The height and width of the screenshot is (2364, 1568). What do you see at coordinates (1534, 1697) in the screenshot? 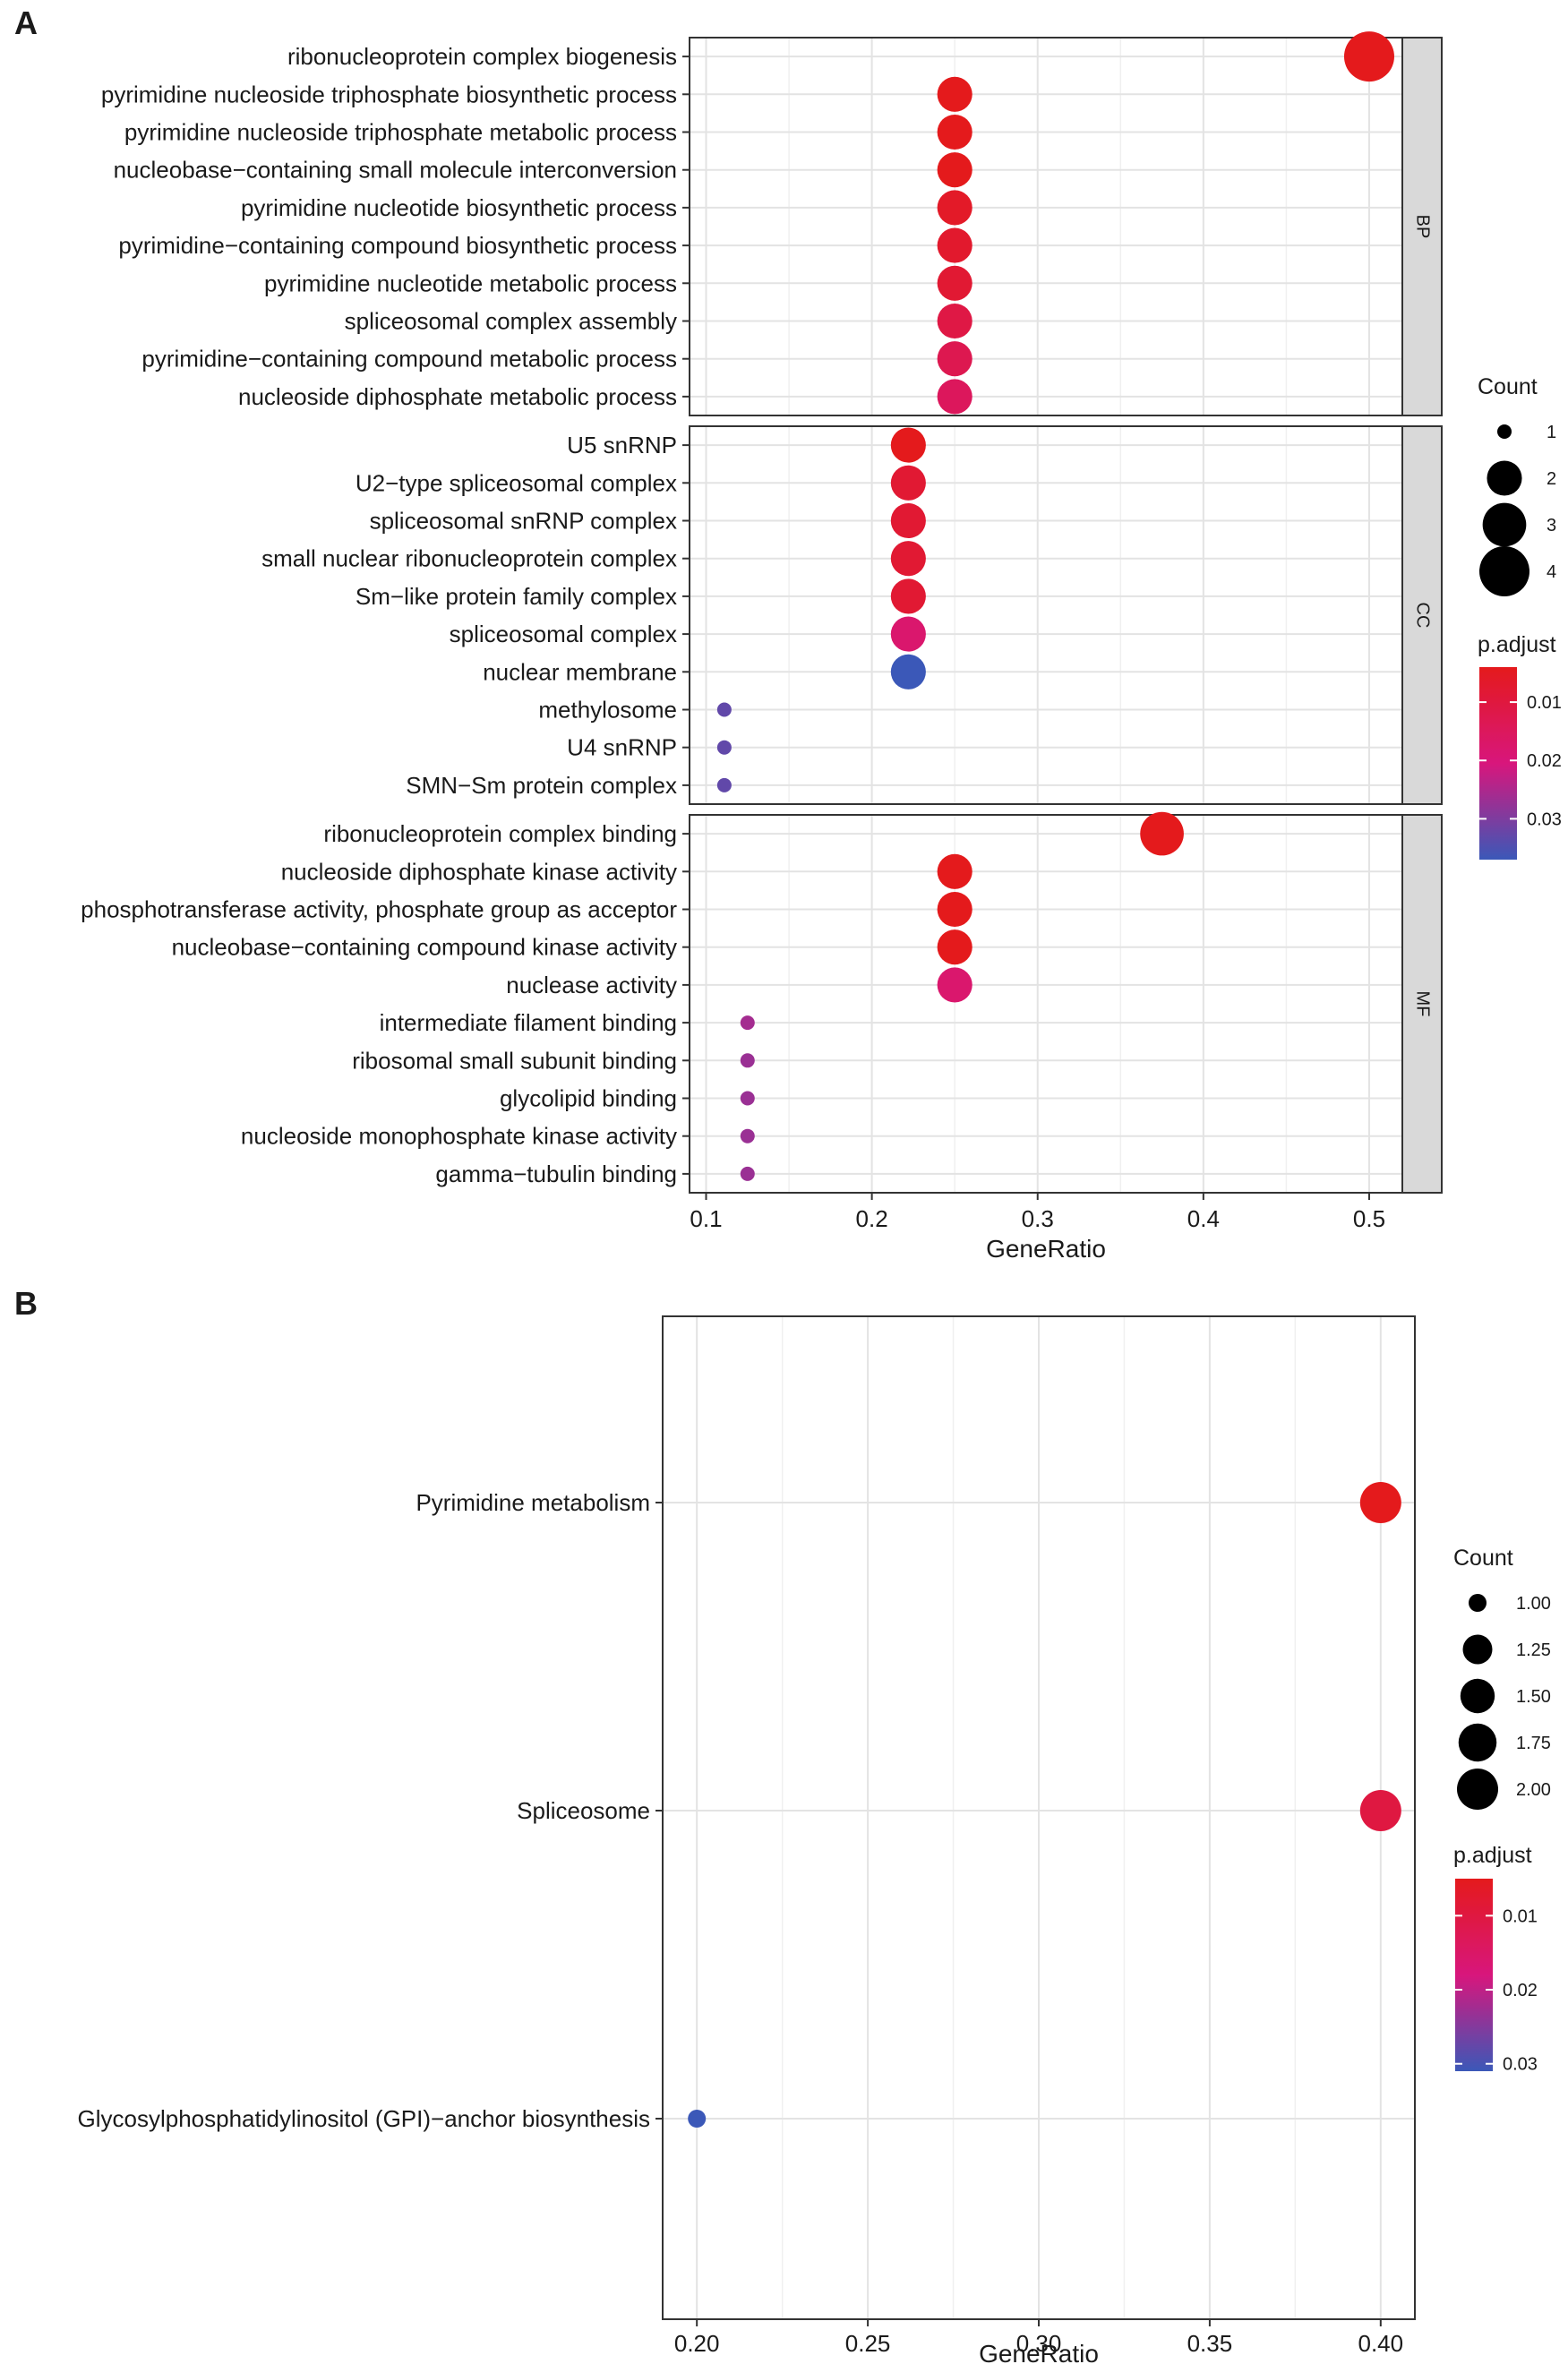
I see `size-legend-label: 1.50` at bounding box center [1534, 1697].